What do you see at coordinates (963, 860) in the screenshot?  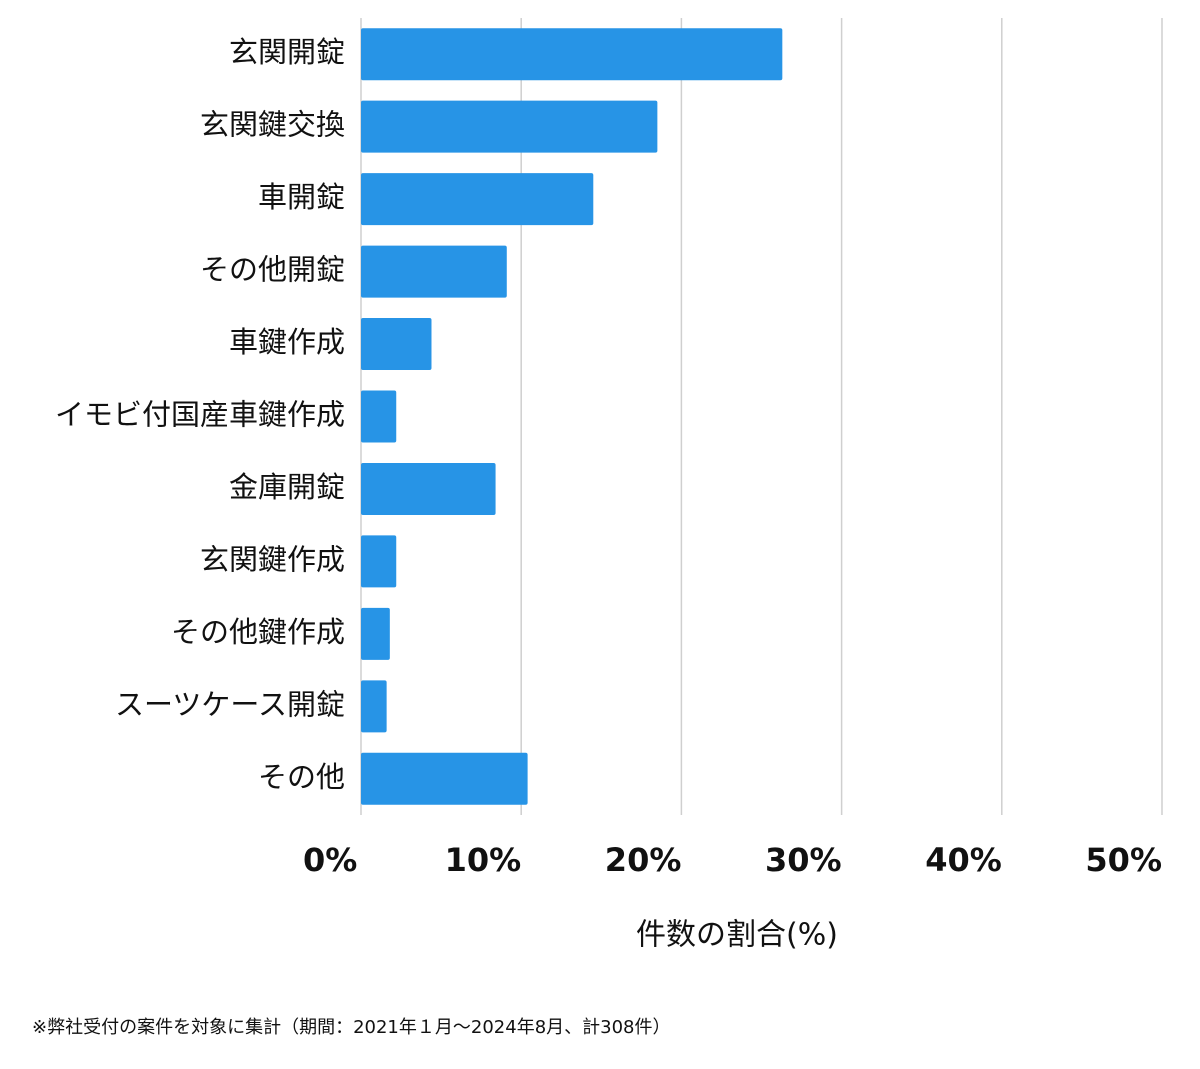 I see `x-tick-label: 40%` at bounding box center [963, 860].